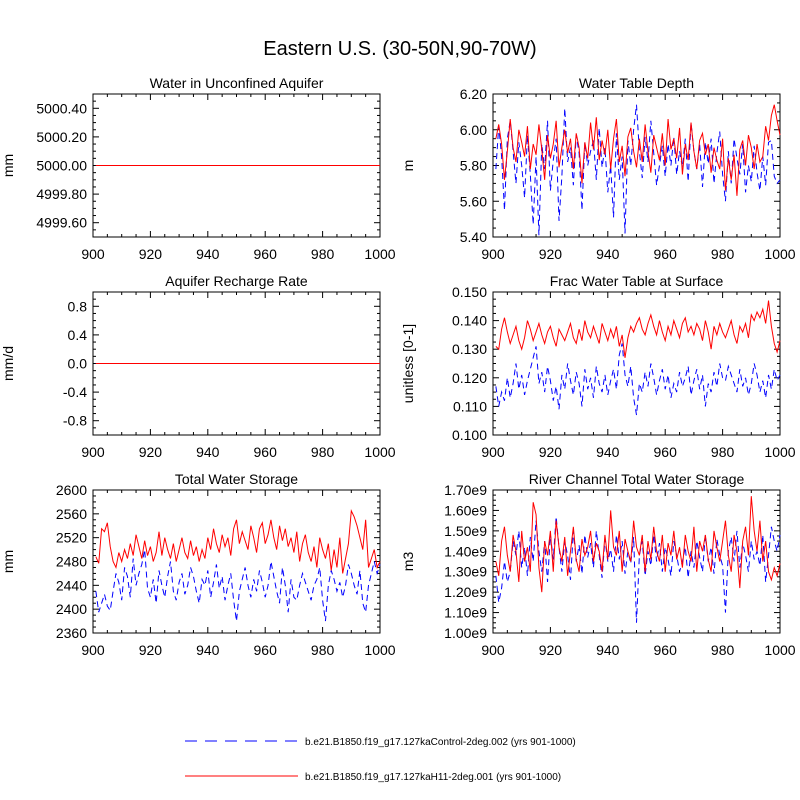 The image size is (800, 800). I want to click on plot-frame, so click(236, 561).